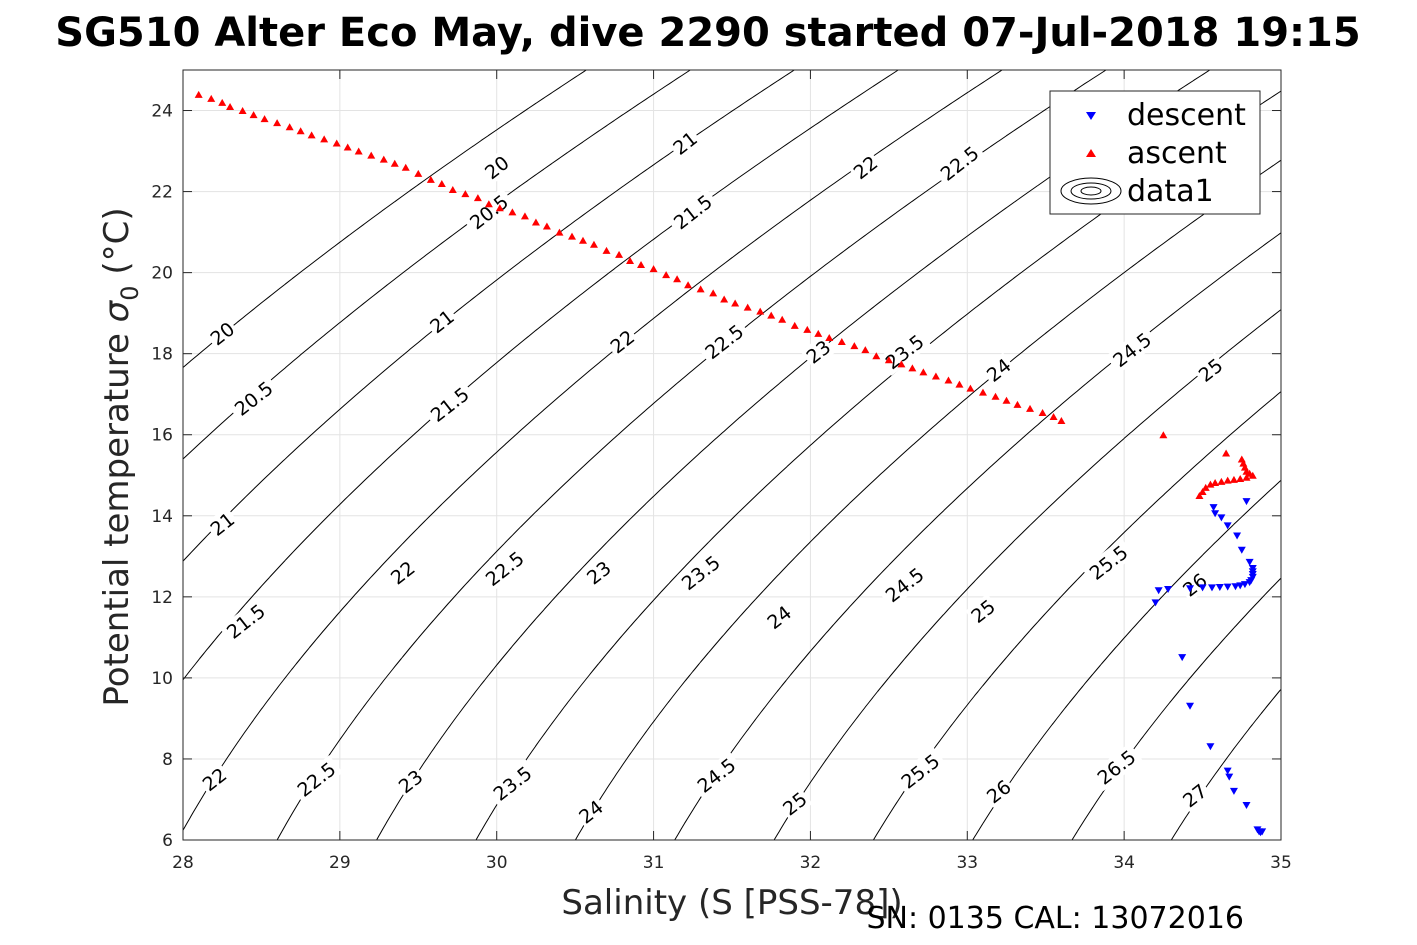 Image resolution: width=1417 pixels, height=945 pixels. Describe the element at coordinates (1091, 191) in the screenshot. I see `legend-contour-icon` at that location.